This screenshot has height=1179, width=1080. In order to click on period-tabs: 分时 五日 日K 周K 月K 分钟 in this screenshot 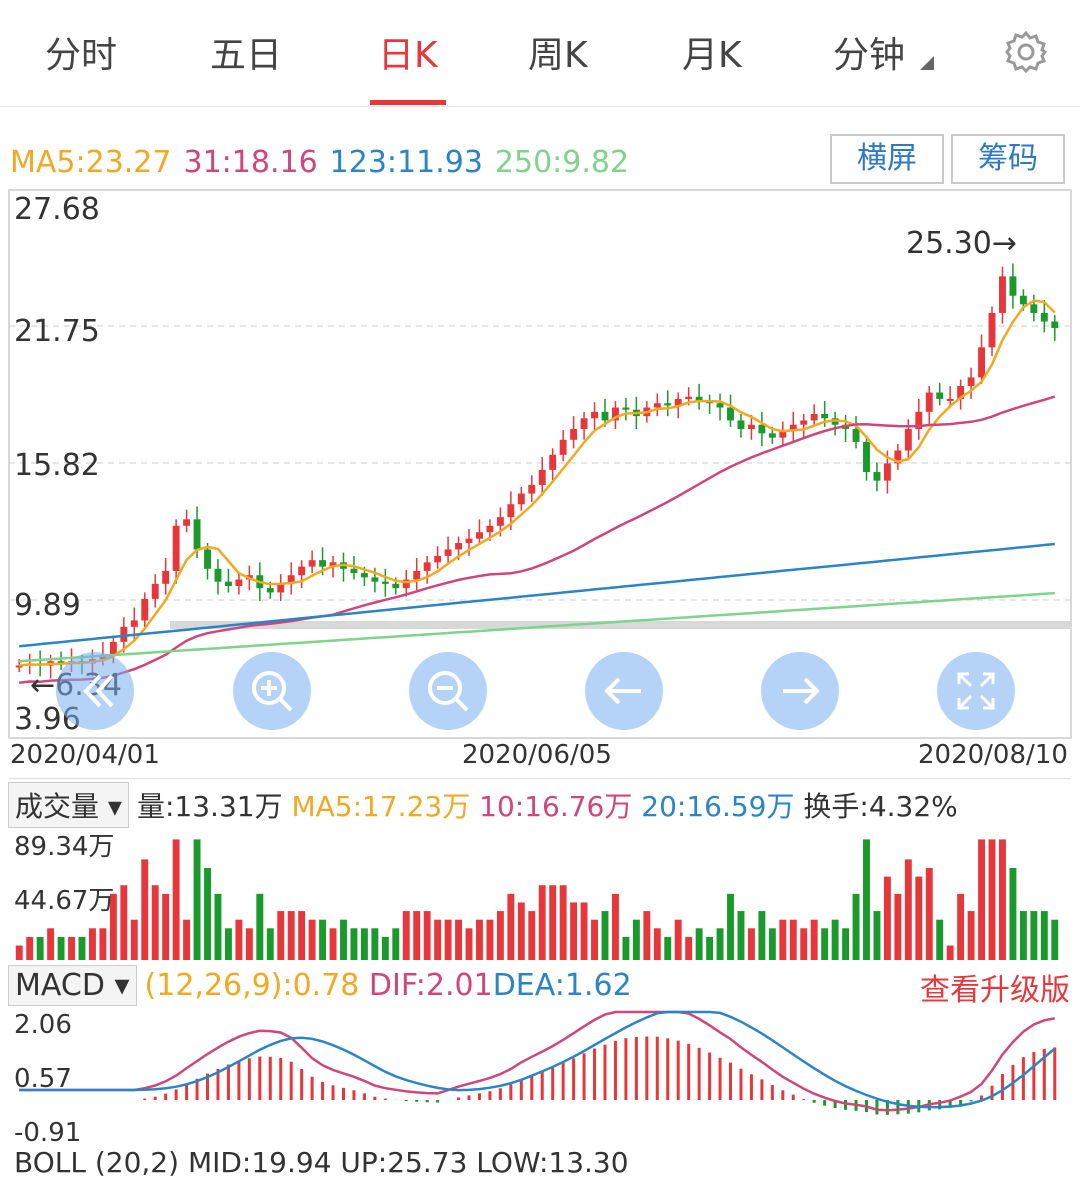, I will do `click(540, 53)`.